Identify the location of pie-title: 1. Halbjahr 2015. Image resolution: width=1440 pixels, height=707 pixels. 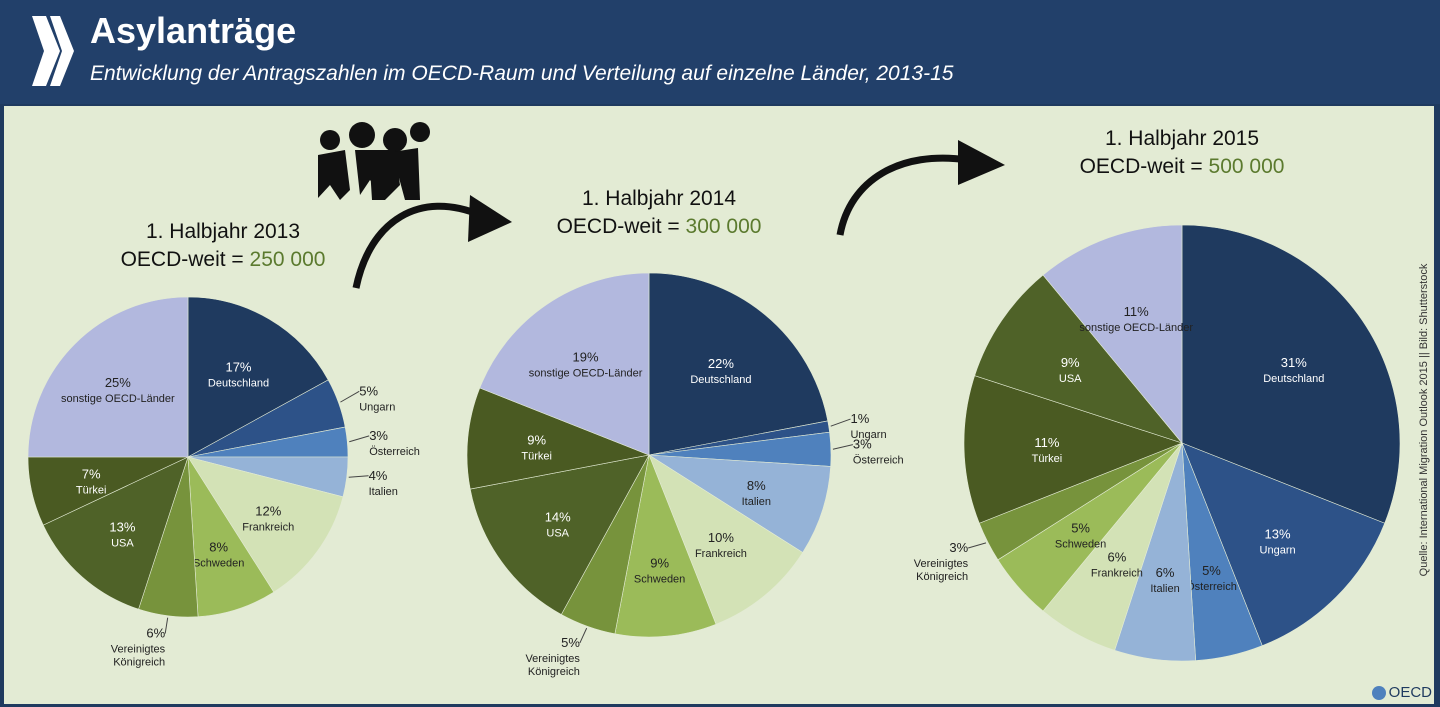
(1182, 138).